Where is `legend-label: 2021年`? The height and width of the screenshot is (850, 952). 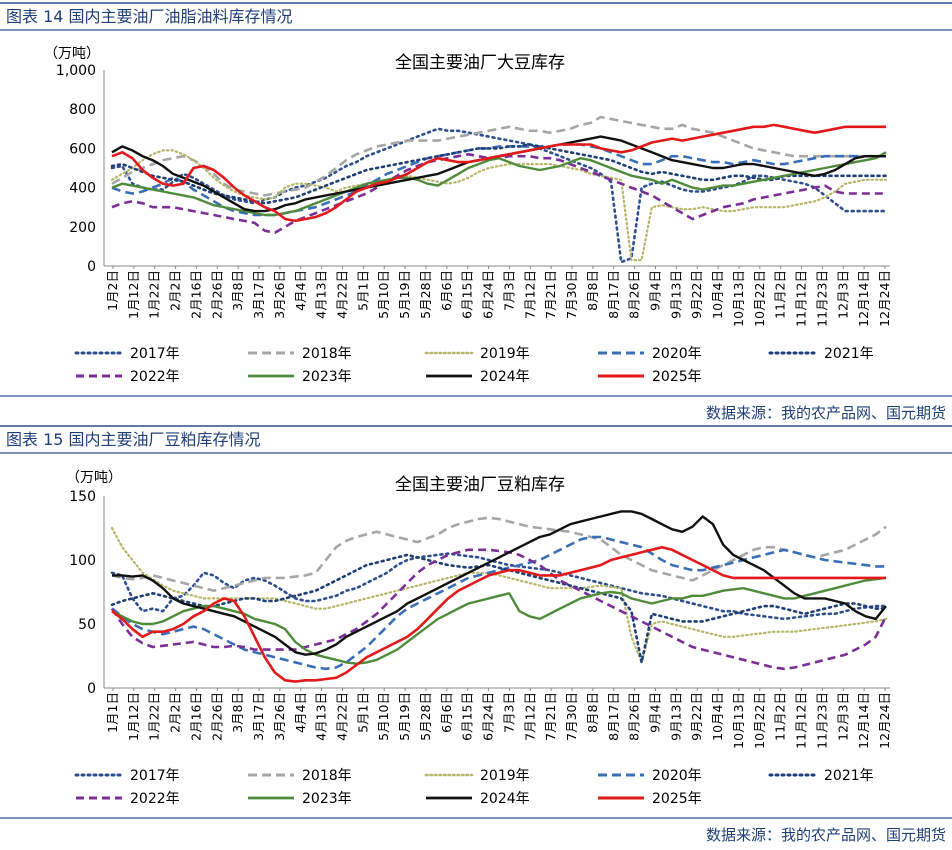
legend-label: 2021年 is located at coordinates (849, 354).